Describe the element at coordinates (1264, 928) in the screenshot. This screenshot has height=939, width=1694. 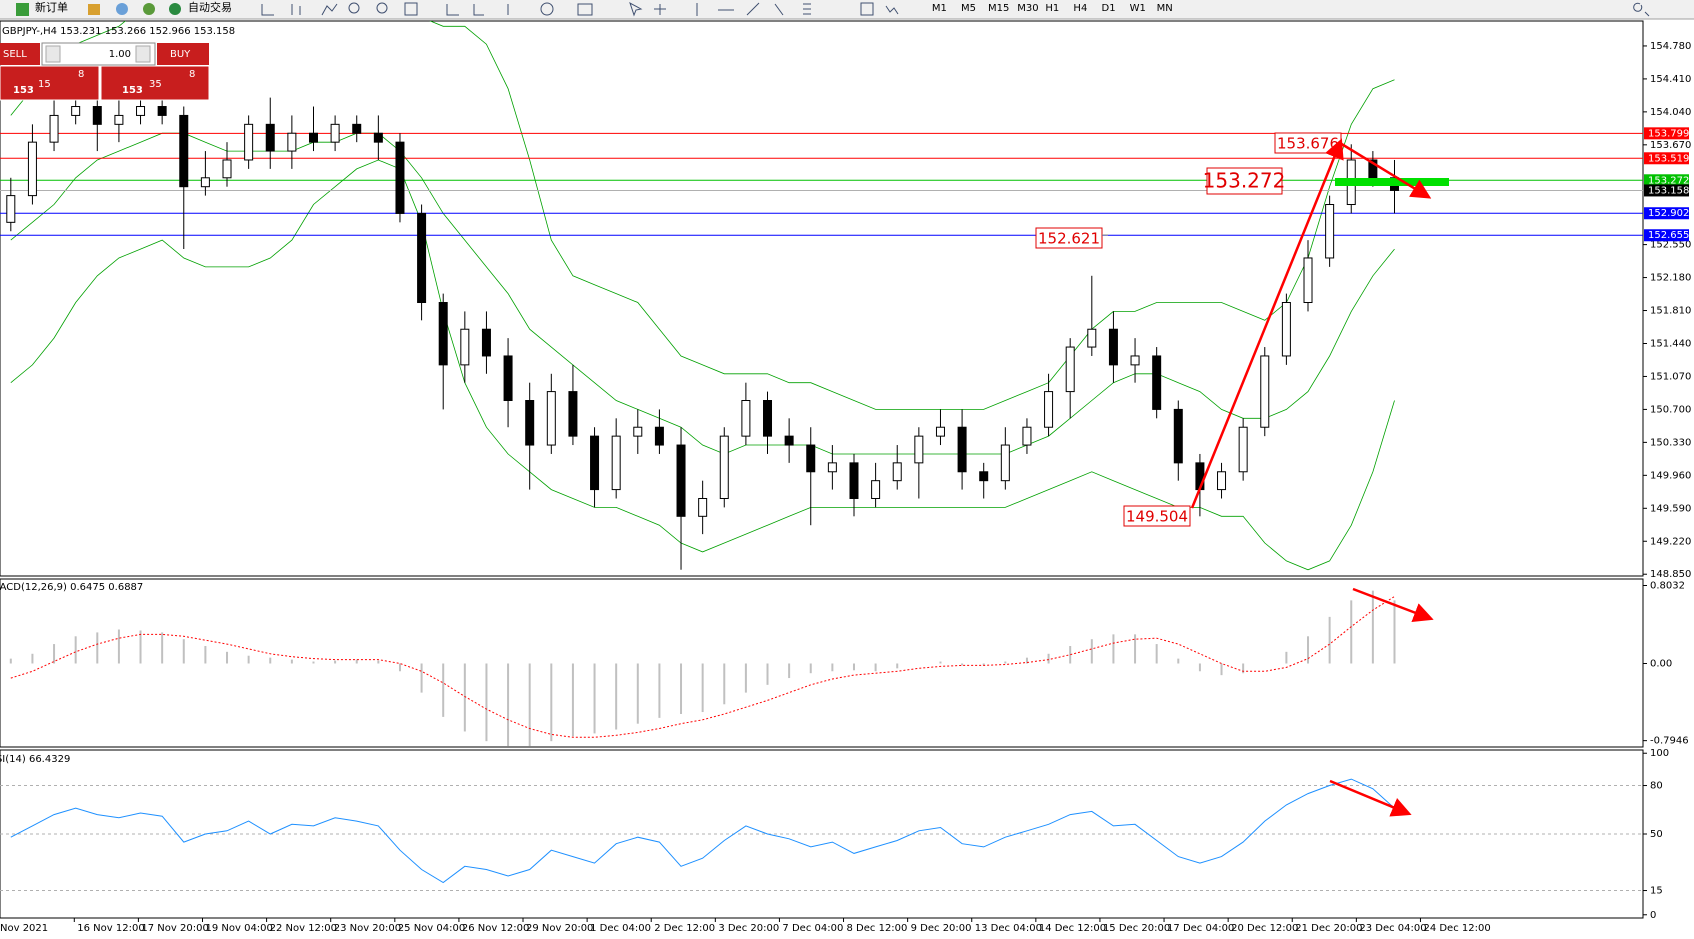
I see `x-tick-label: 20 Dec 12:00` at that location.